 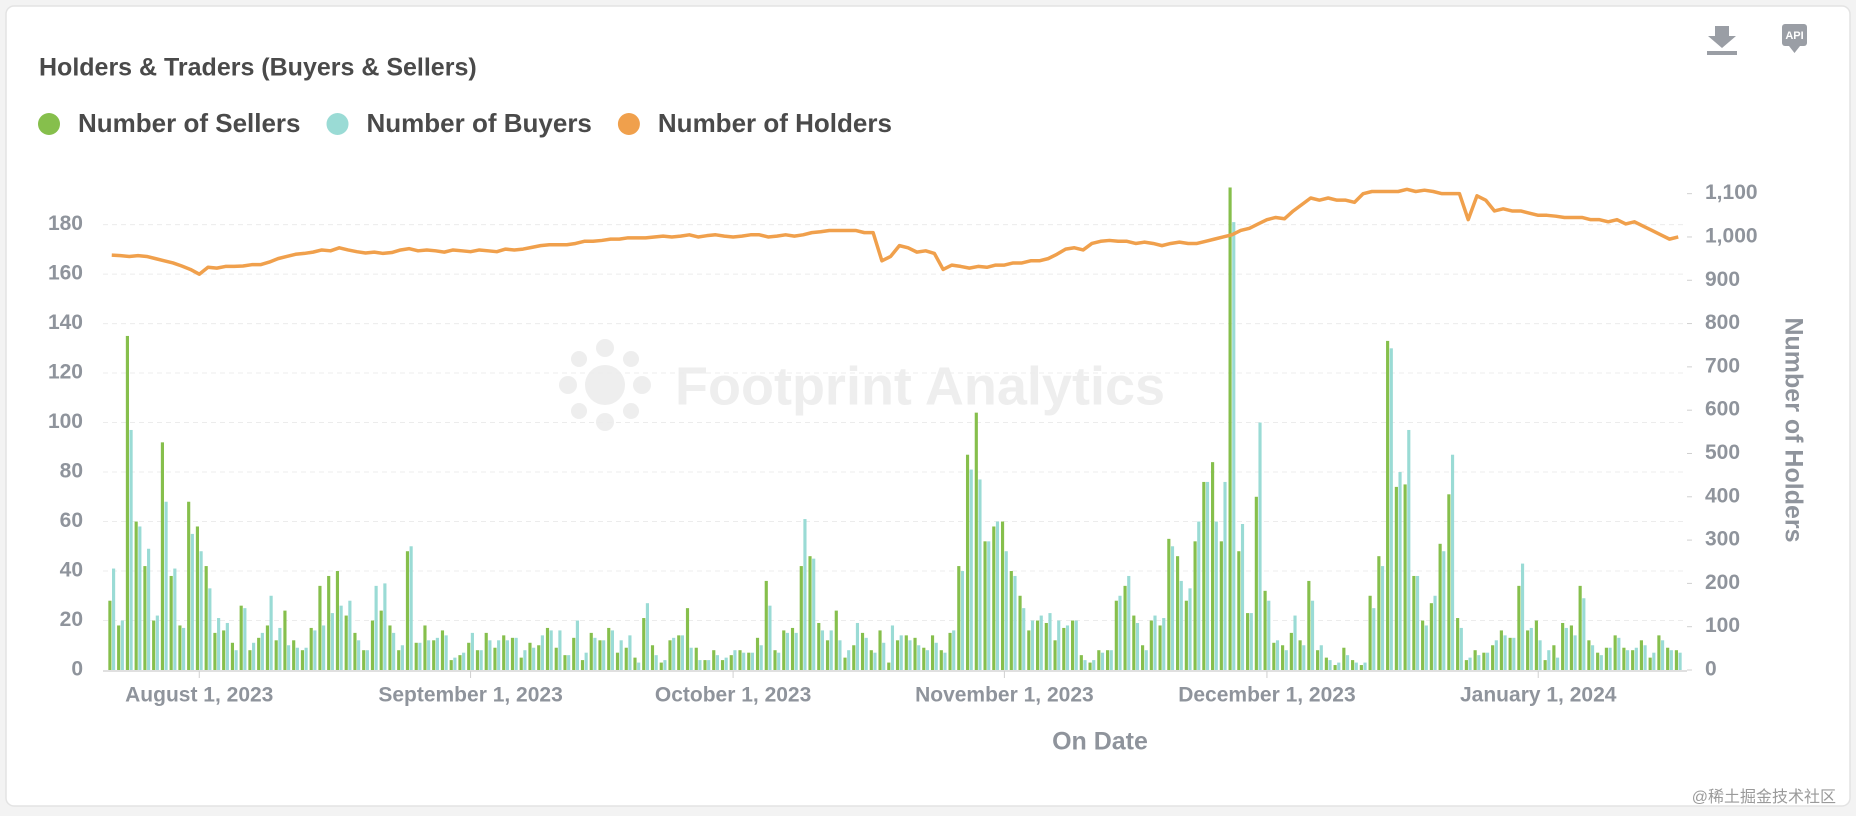 I want to click on y-tick-label: 100, so click(x=65, y=421).